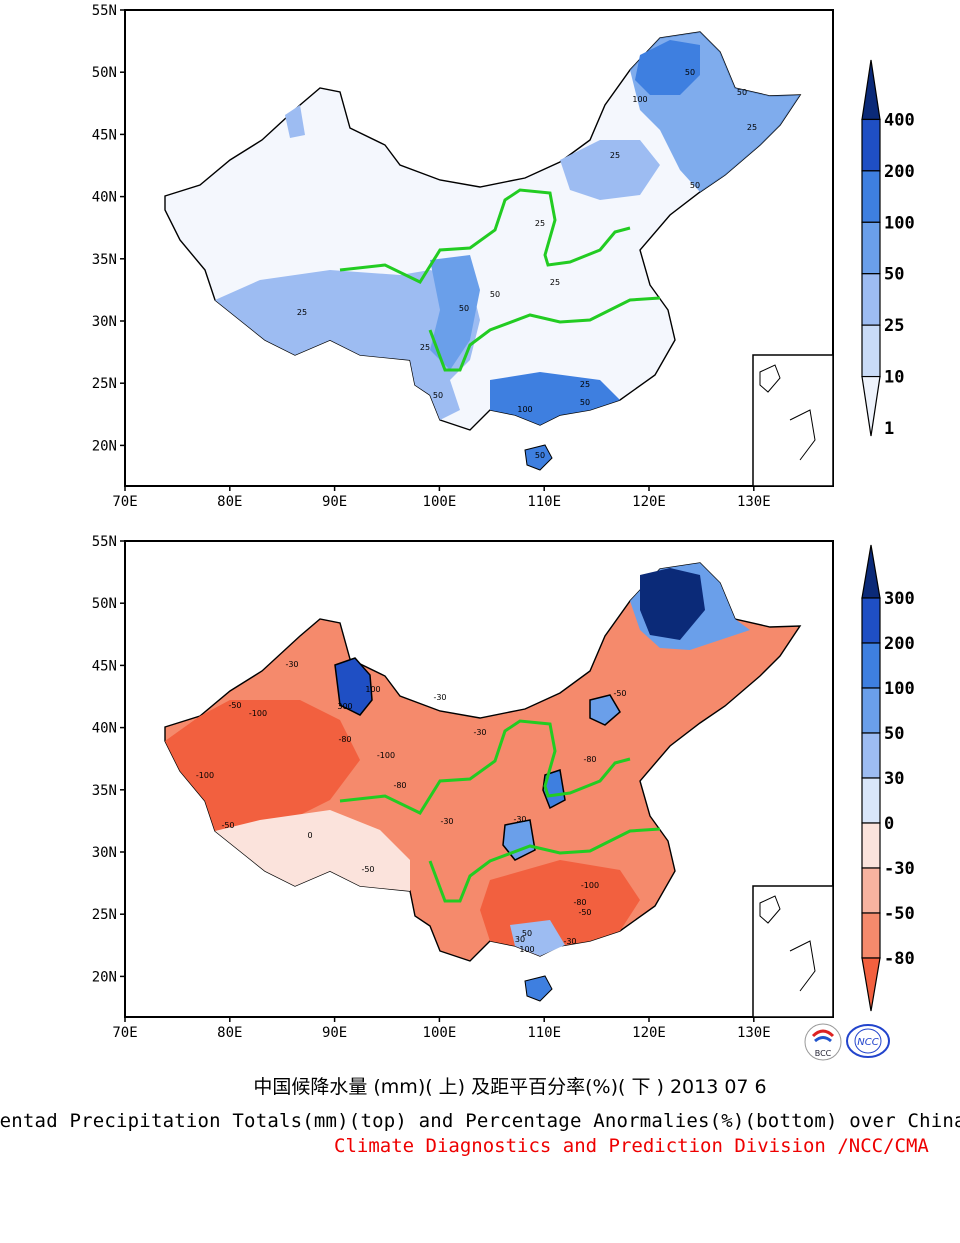 This screenshot has width=960, height=1243. Describe the element at coordinates (899, 914) in the screenshot. I see `colorbar-label: -50` at that location.